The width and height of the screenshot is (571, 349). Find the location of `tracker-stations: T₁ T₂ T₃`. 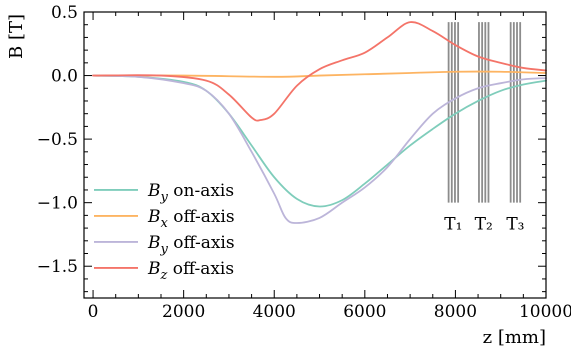

tracker-stations: T₁ T₂ T₃ is located at coordinates (484, 128).